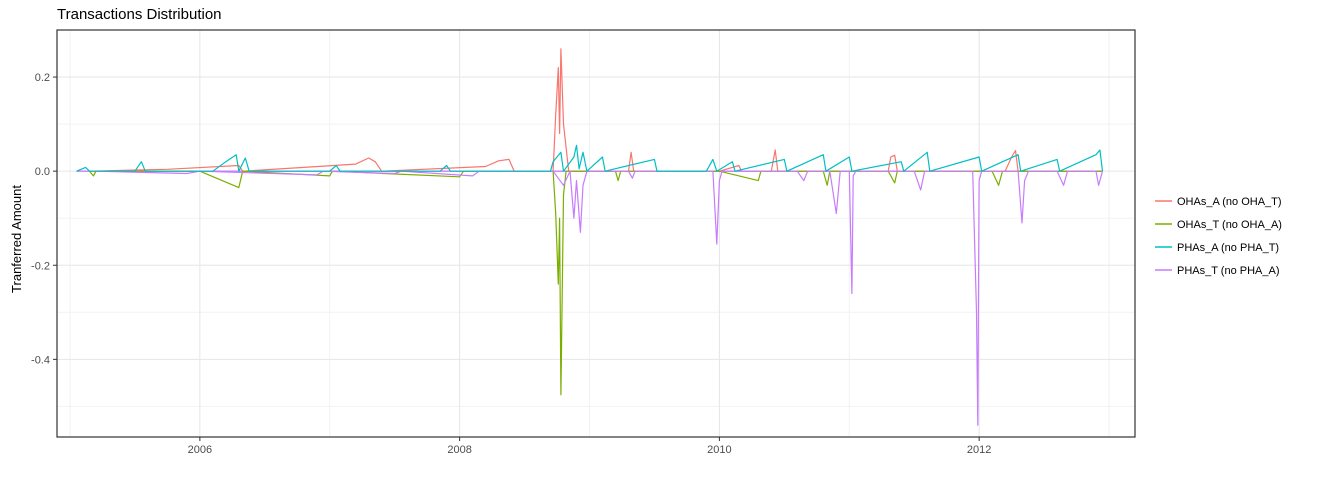 The image size is (1319, 477). What do you see at coordinates (40, 360) in the screenshot?
I see `y-tick-label: -0.4` at bounding box center [40, 360].